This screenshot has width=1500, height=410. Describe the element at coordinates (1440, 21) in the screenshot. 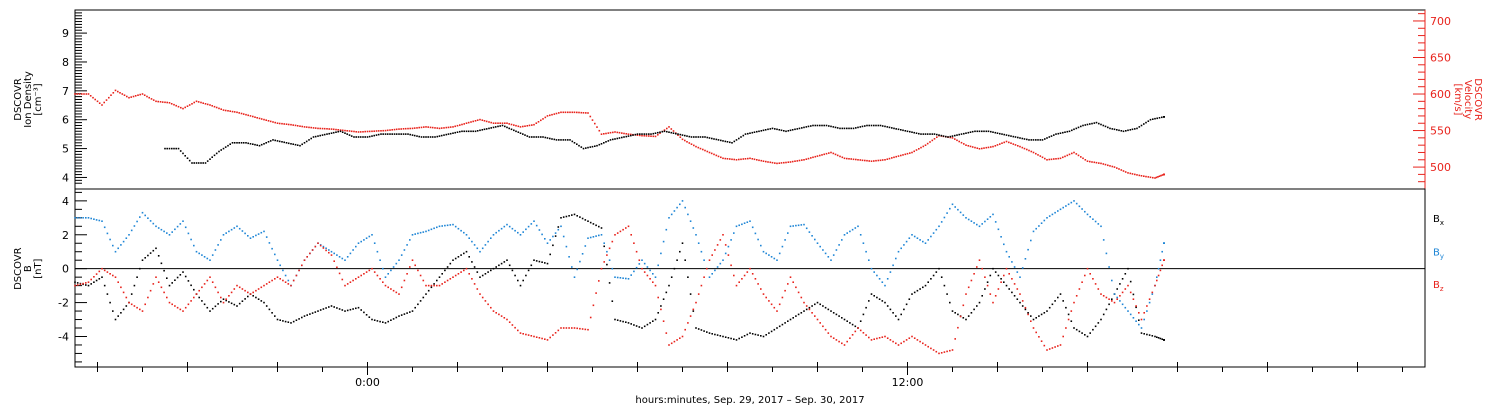

I see `velocity-tick-label: 700` at that location.